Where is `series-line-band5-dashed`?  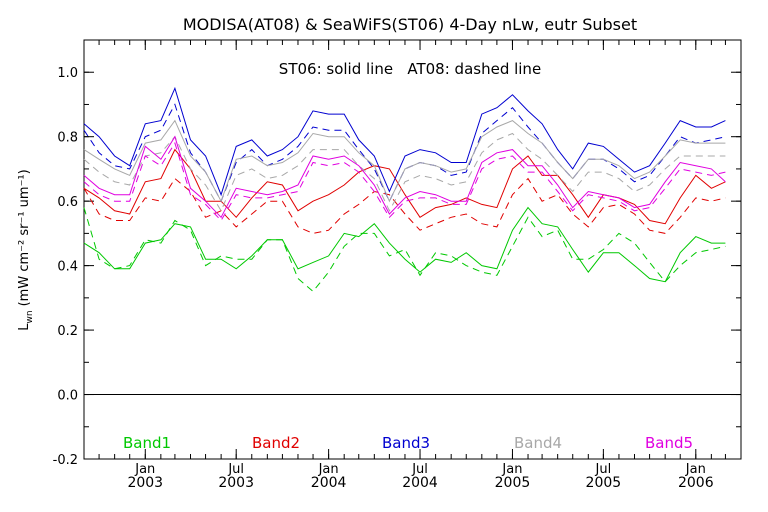 series-line-band5-dashed is located at coordinates (404, 181).